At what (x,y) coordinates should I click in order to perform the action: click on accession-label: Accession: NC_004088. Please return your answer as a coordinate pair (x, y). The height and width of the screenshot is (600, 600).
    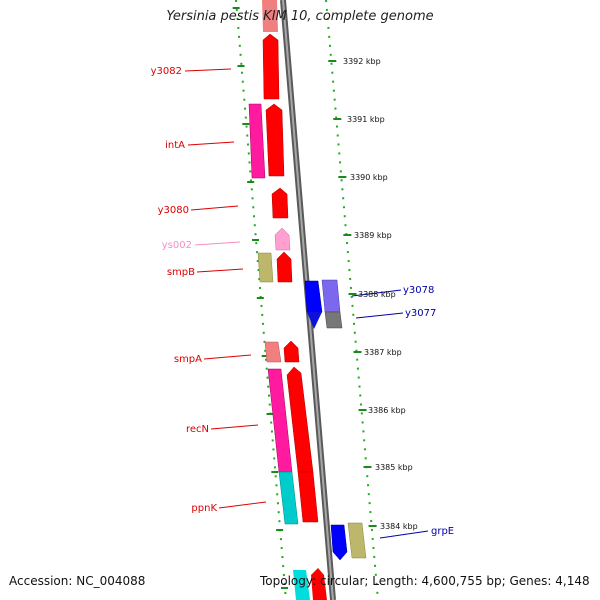
    Looking at the image, I should click on (77, 581).